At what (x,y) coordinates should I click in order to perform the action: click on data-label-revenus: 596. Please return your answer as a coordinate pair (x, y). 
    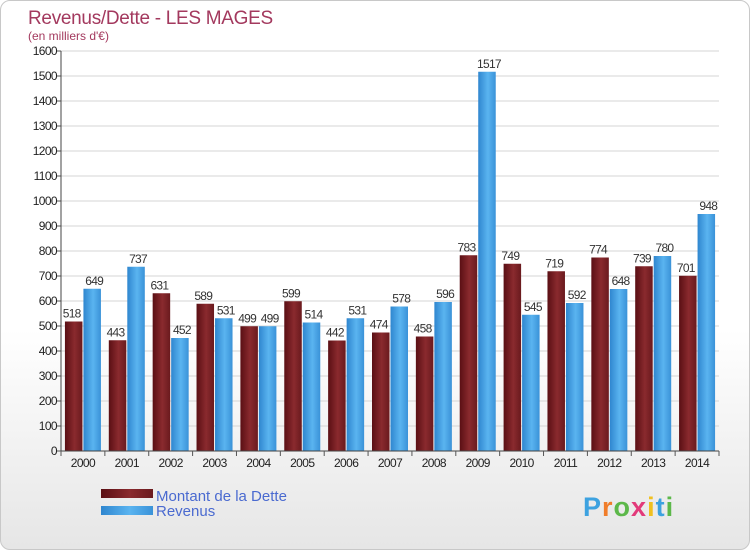
    Looking at the image, I should click on (445, 294).